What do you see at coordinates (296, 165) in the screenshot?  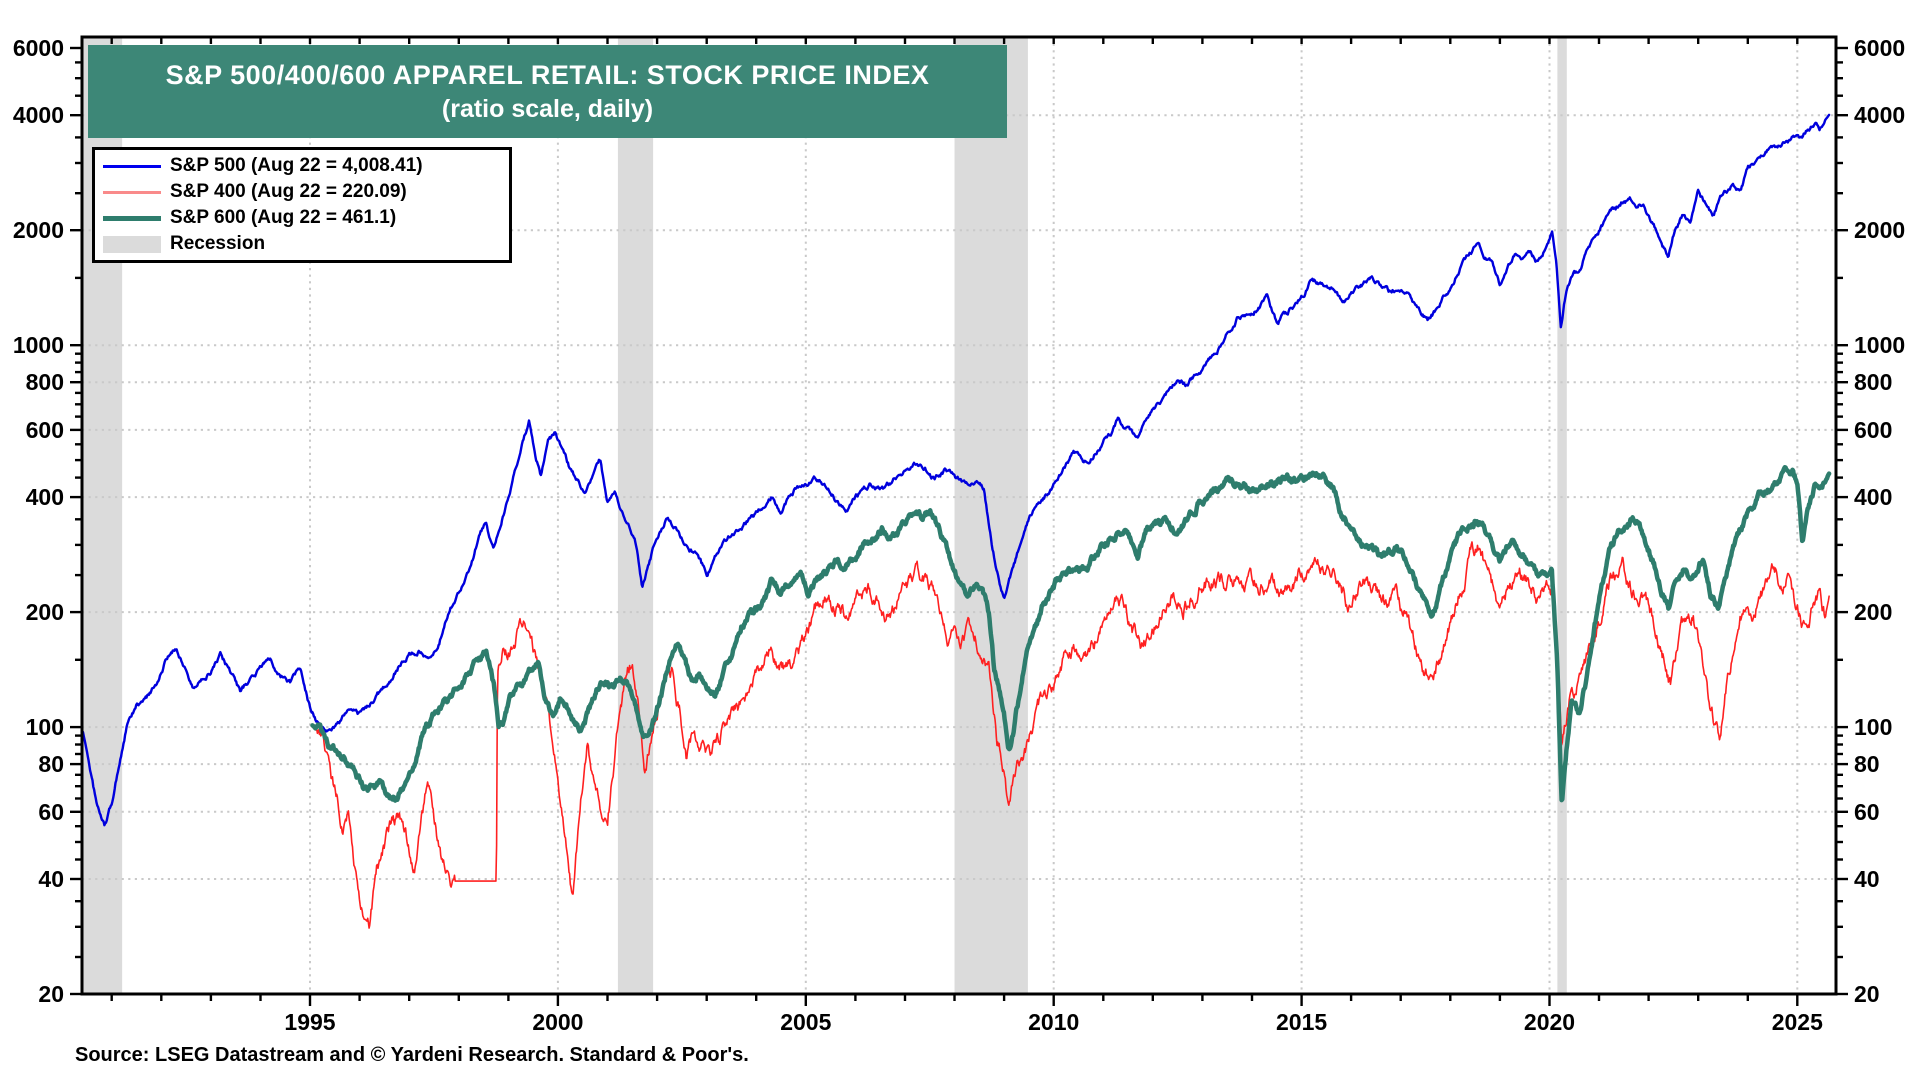 I see `legend-label-sp500: S&P 500 (Aug 22 = 4,008.41)` at bounding box center [296, 165].